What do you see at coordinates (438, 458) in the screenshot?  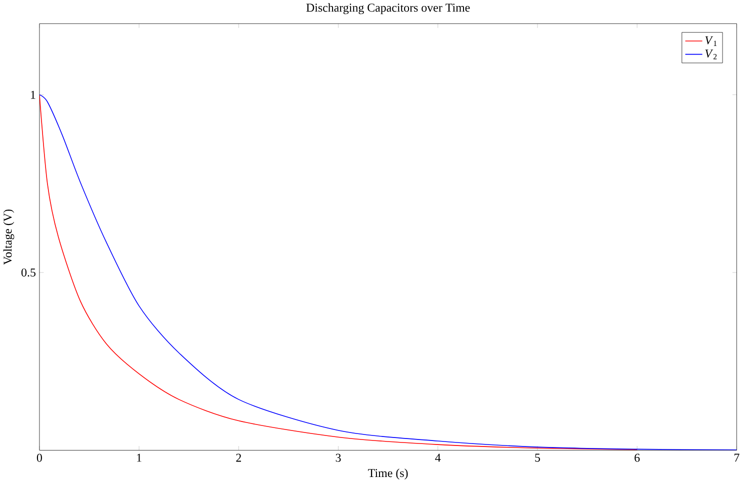 I see `x-tick-label: 4` at bounding box center [438, 458].